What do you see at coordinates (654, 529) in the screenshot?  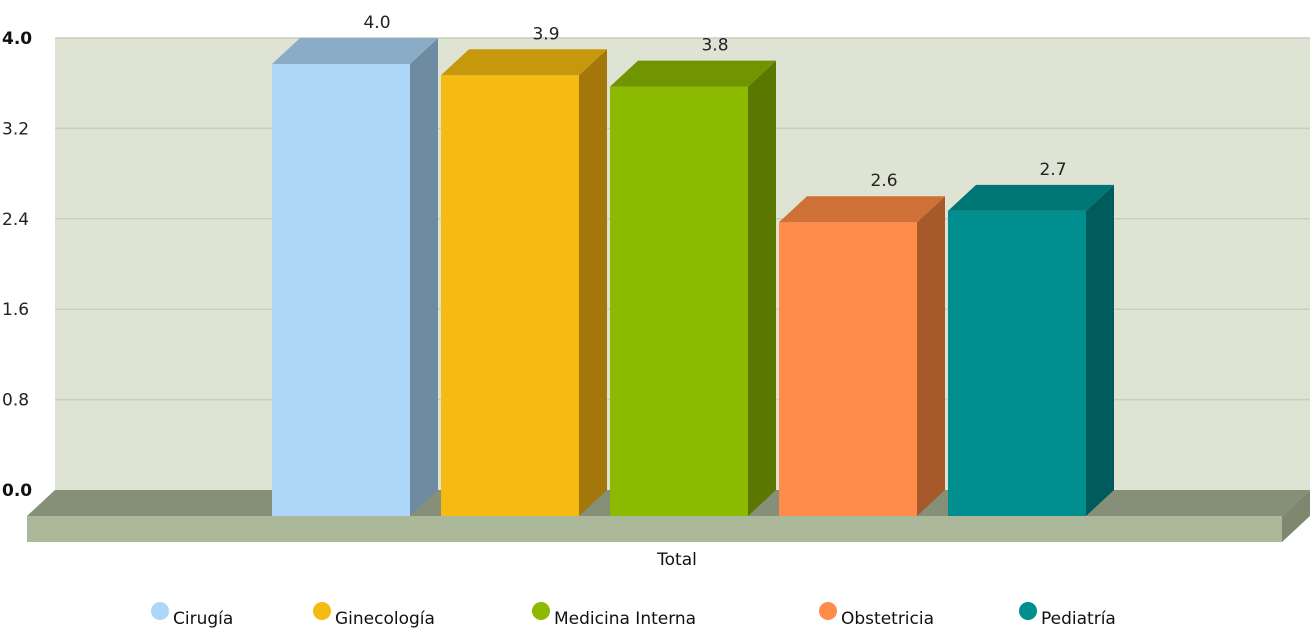 I see `floor-front` at bounding box center [654, 529].